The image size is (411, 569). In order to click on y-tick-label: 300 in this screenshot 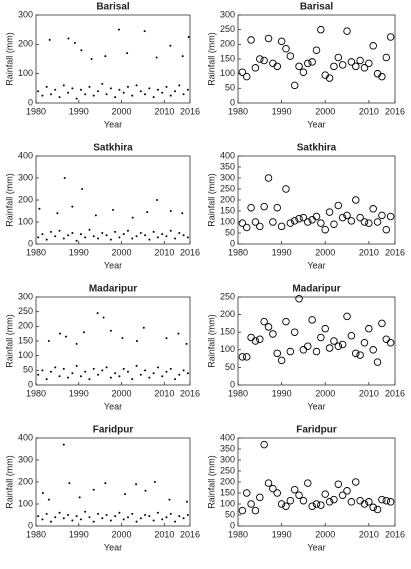, I will do `click(227, 459)`.